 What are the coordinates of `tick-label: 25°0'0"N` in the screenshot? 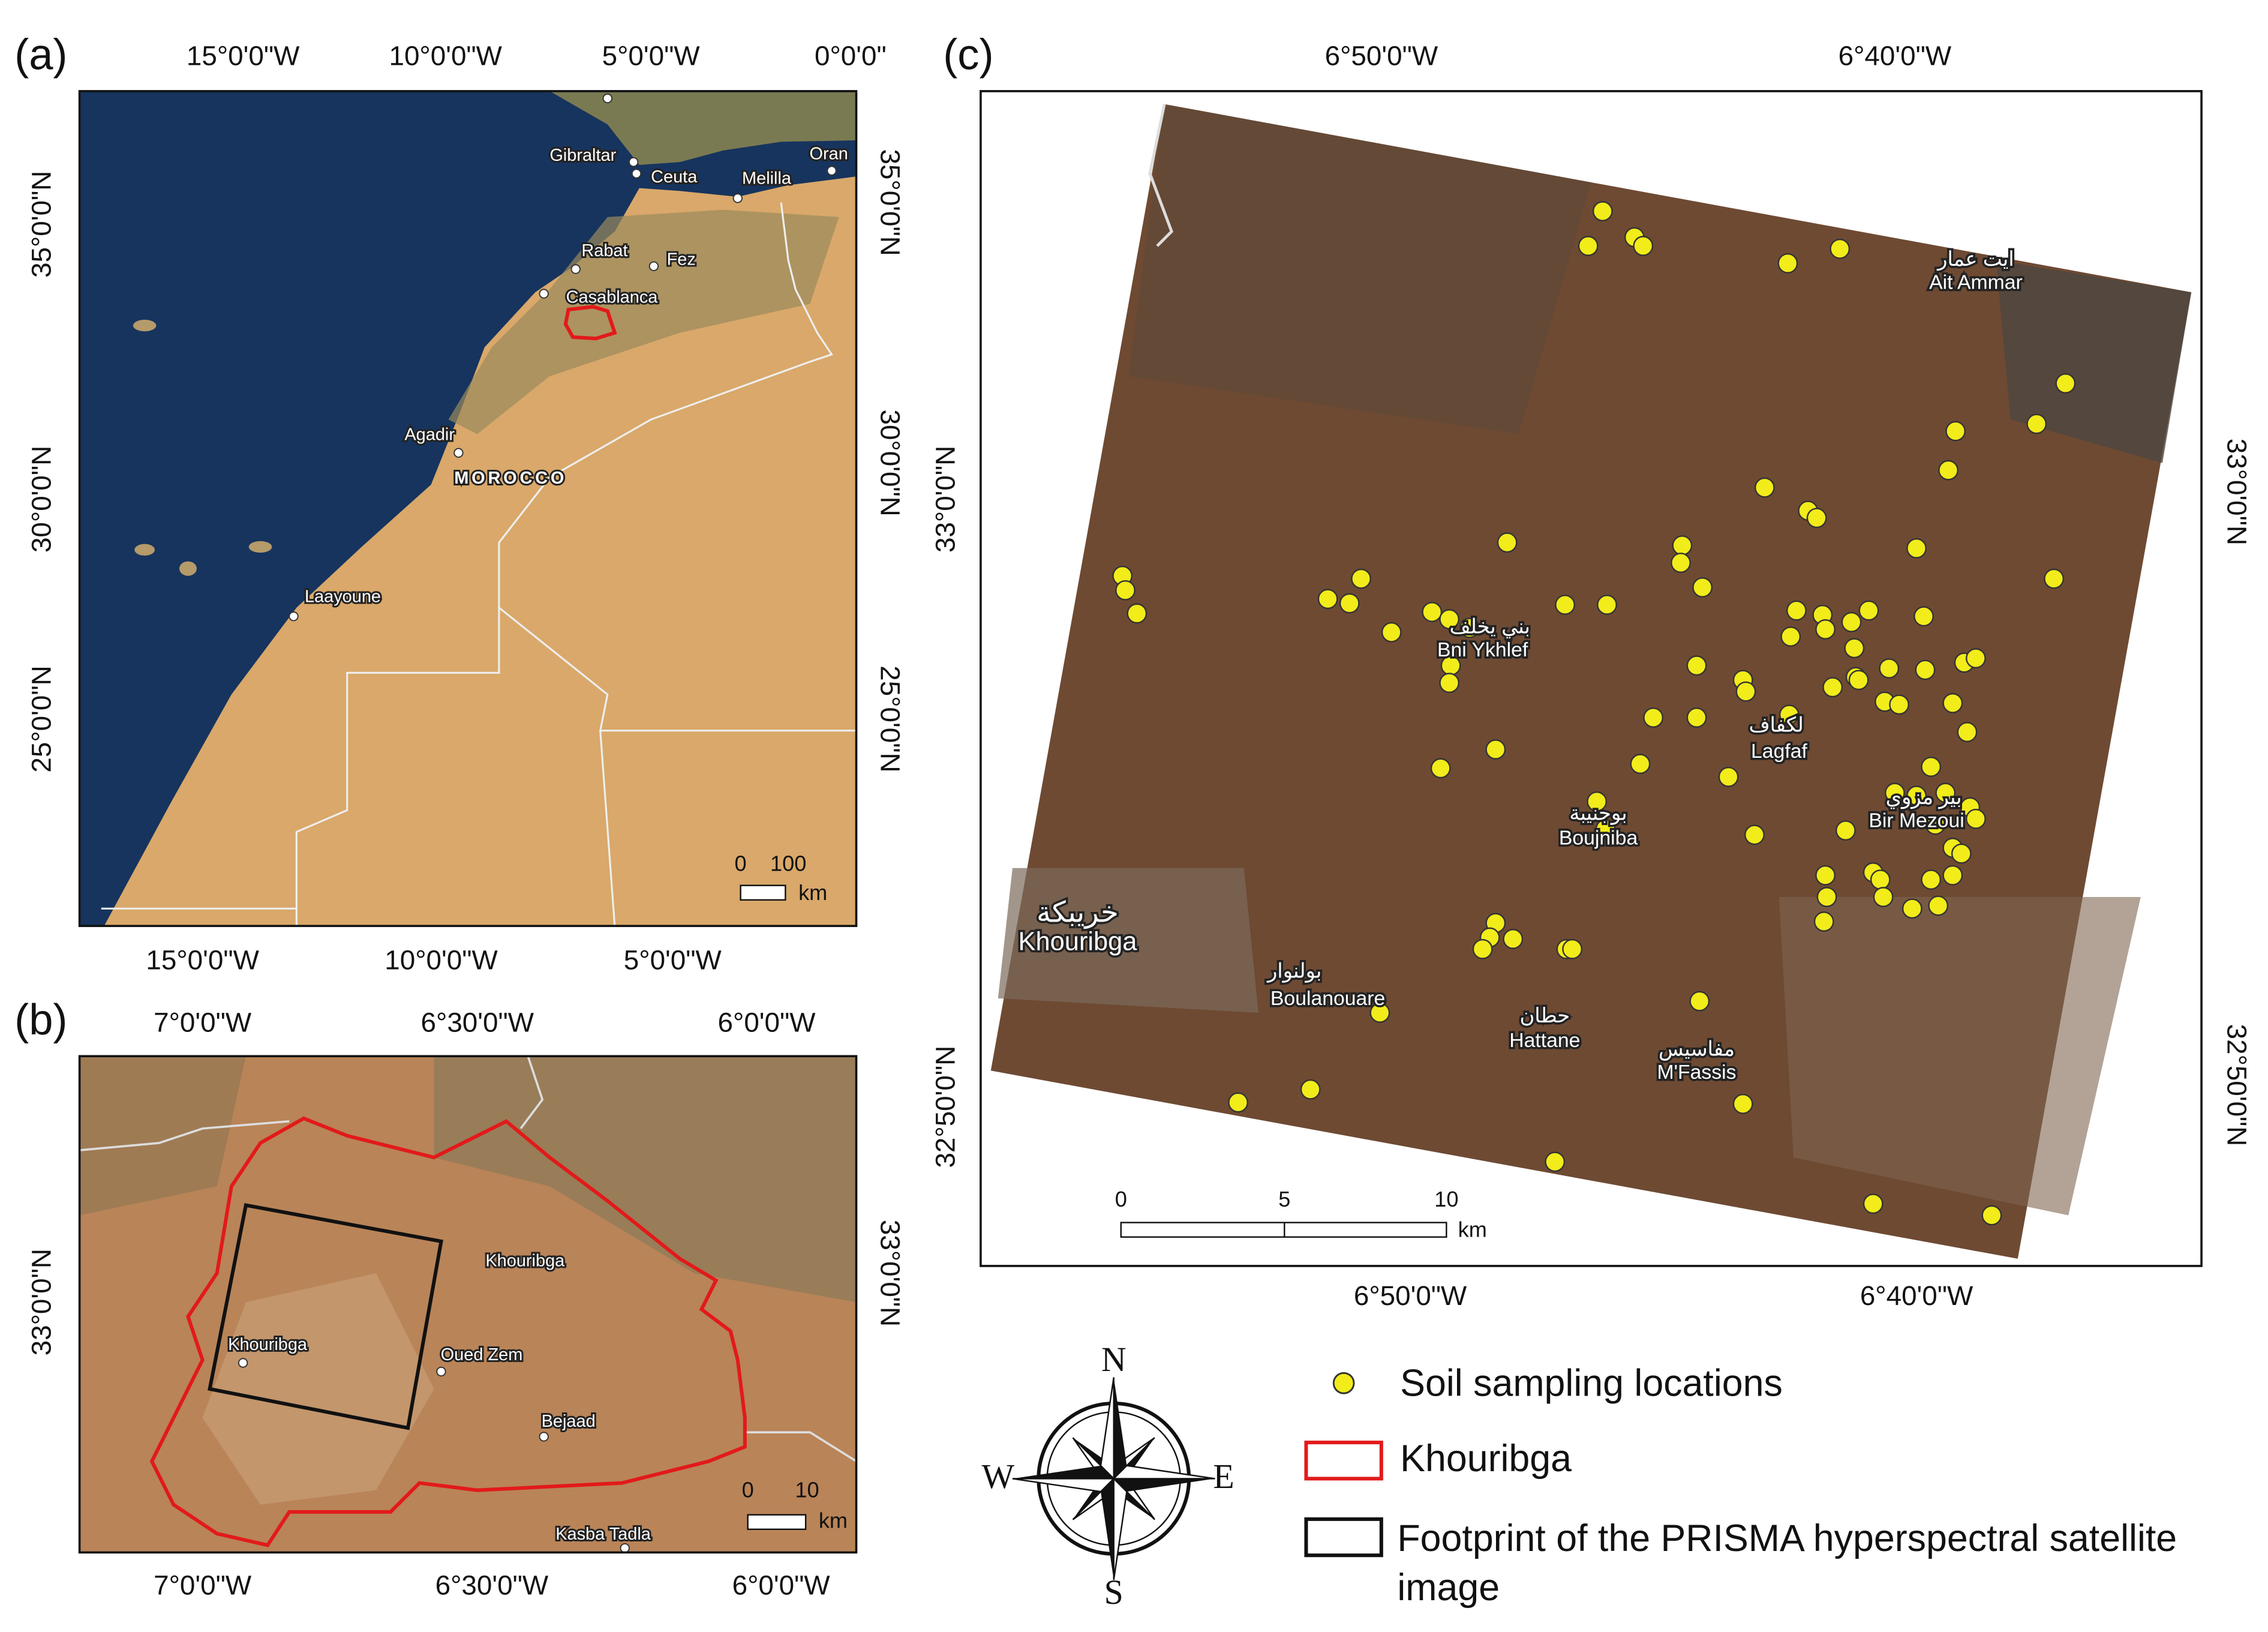 It's located at (890, 718).